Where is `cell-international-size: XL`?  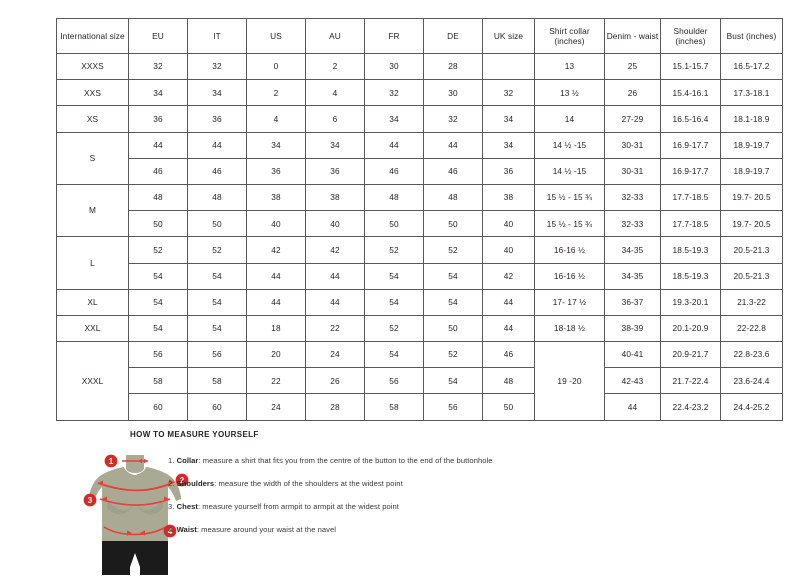 cell-international-size: XL is located at coordinates (92, 302).